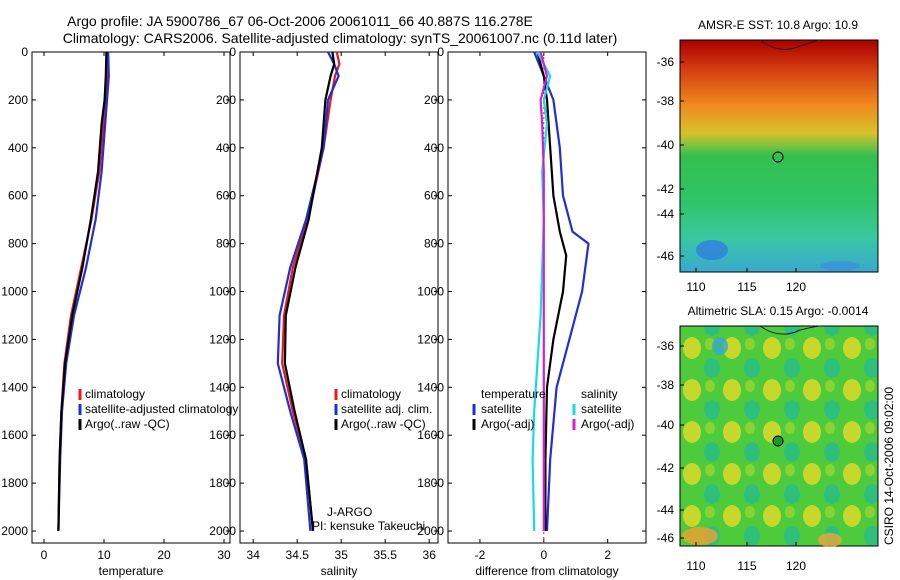 The image size is (900, 580). What do you see at coordinates (778, 25) in the screenshot?
I see `sst-map-title: AMSR-E SST: 10.8 Argo: 10.9` at bounding box center [778, 25].